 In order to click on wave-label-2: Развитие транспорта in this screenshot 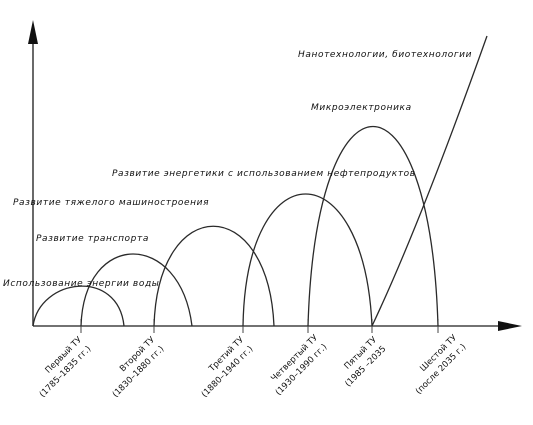, I will do `click(92, 239)`.